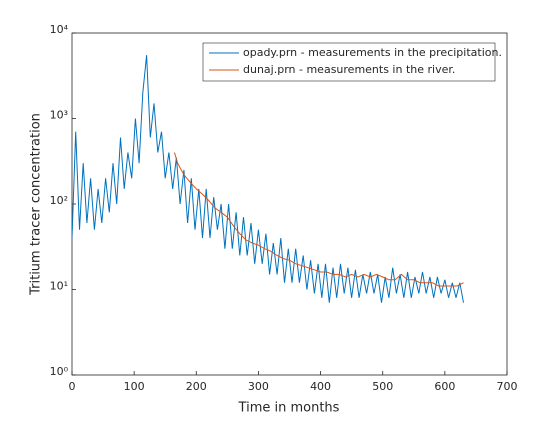 Image resolution: width=560 pixels, height=424 pixels. Describe the element at coordinates (320, 386) in the screenshot. I see `x-tick-label: 400` at that location.